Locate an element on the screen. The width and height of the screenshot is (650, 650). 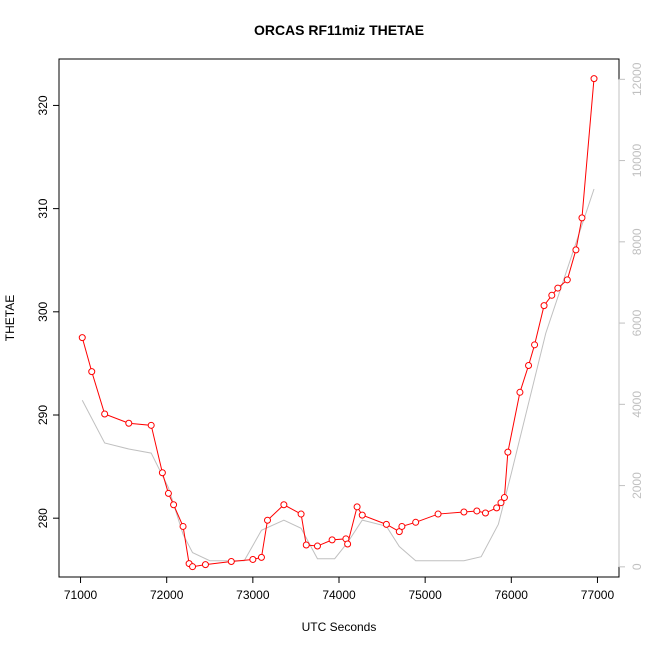
y-tick-label: 280 is located at coordinates (43, 518).